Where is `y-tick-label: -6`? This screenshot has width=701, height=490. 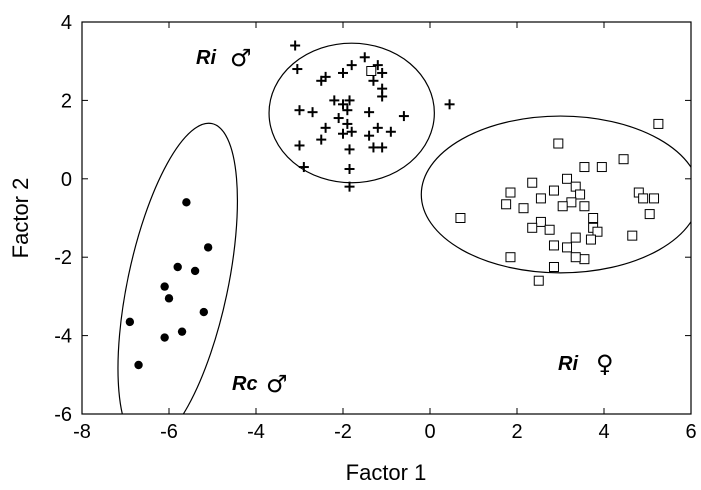
y-tick-label: -6 is located at coordinates (63, 415).